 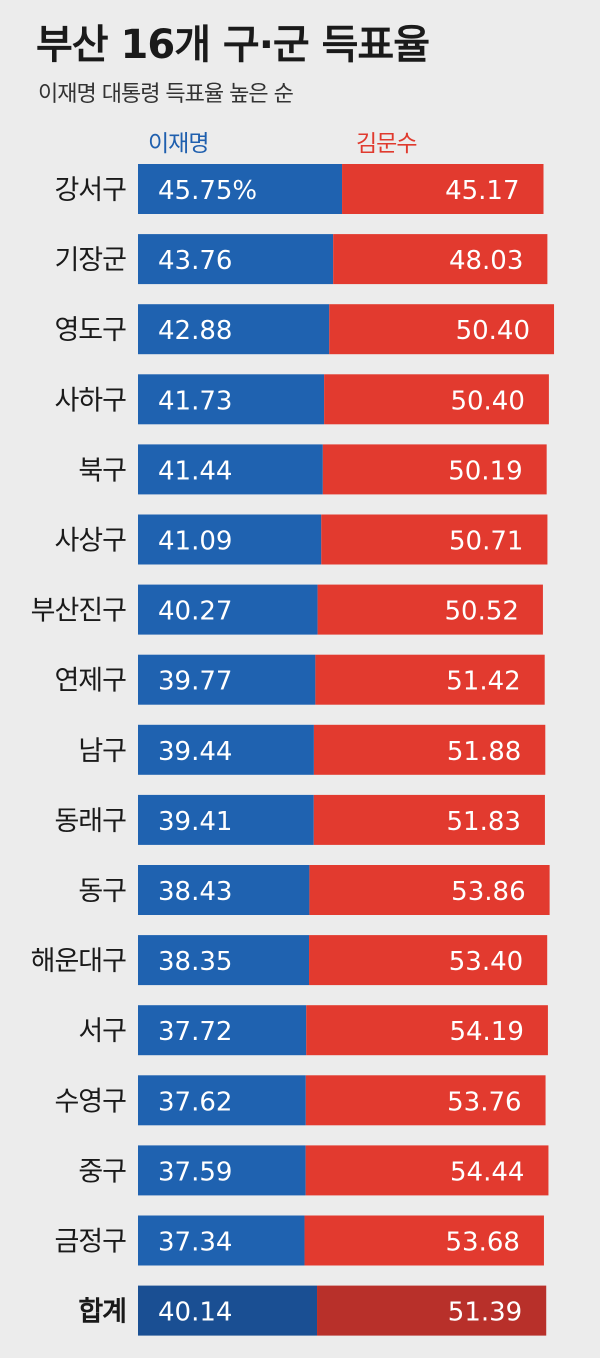 What do you see at coordinates (90, 330) in the screenshot?
I see `category-label: 영도구` at bounding box center [90, 330].